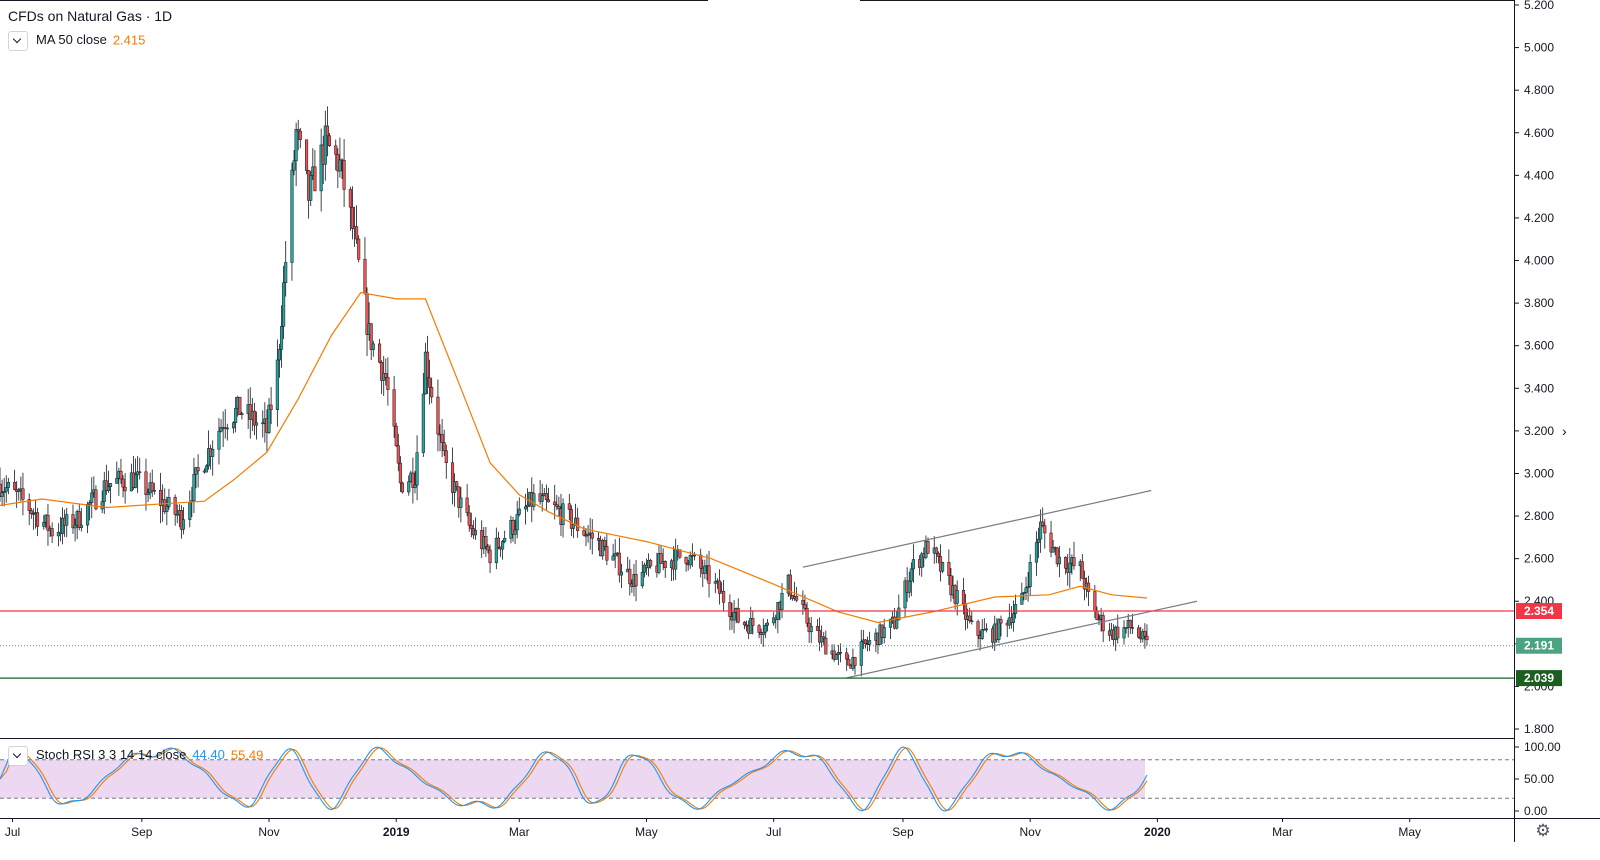 The width and height of the screenshot is (1600, 860). Describe the element at coordinates (268, 832) in the screenshot. I see `time-tick-label: Nov` at that location.